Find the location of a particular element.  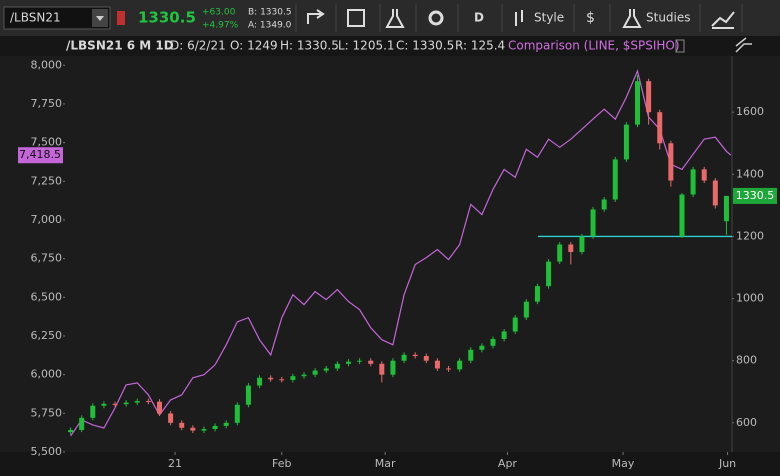

chart-title: /LBSN21 6 M 1D is located at coordinates (120, 46).